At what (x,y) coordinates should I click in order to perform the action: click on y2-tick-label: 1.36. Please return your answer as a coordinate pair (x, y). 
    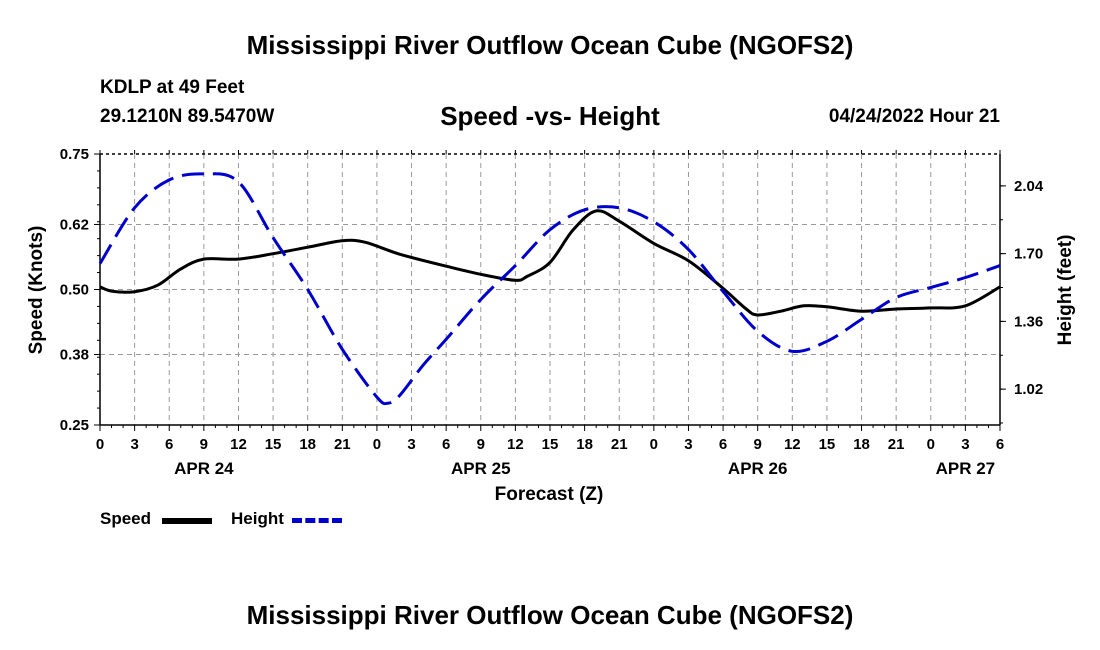
    Looking at the image, I should click on (1028, 321).